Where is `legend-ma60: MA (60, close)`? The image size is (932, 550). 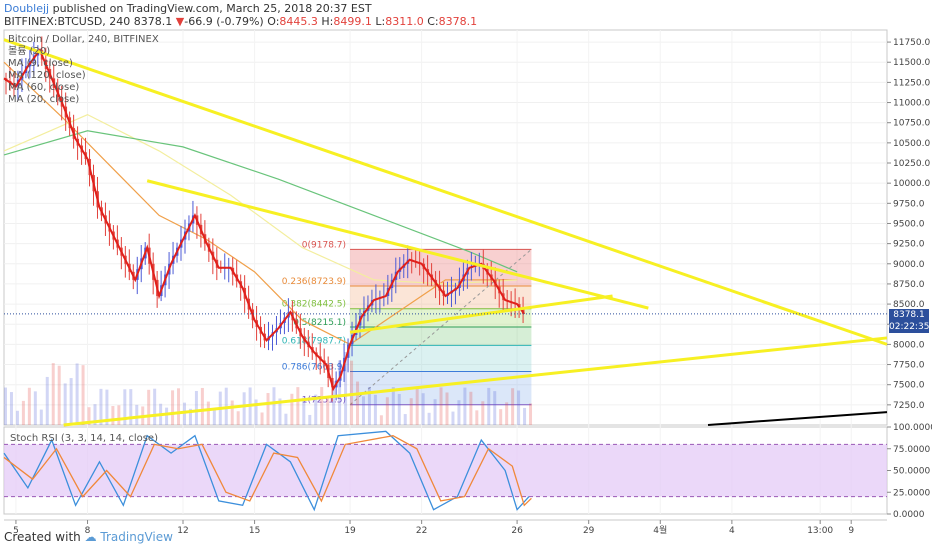
legend-ma60: MA (60, close) is located at coordinates (44, 87).